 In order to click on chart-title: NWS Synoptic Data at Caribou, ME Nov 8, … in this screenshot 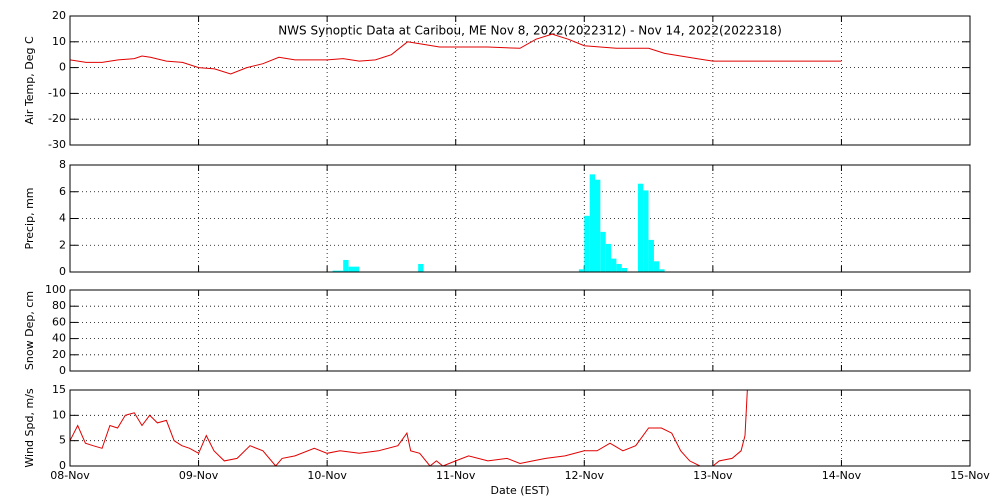, I will do `click(530, 31)`.